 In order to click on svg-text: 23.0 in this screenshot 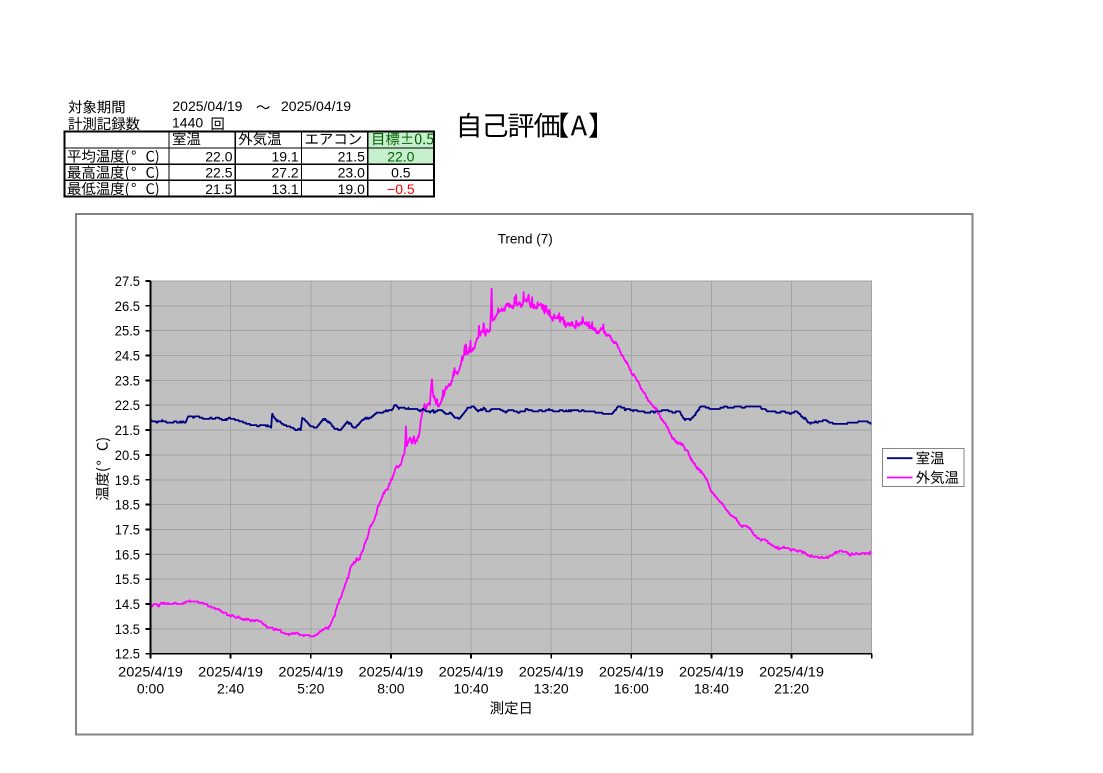, I will do `click(351, 173)`.